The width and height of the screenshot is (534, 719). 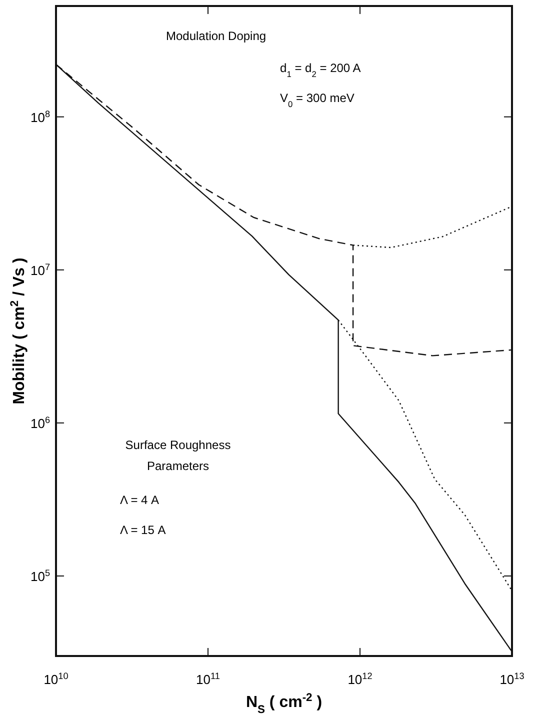 What do you see at coordinates (40, 576) in the screenshot?
I see `y-tick-label: 10$^{5}$` at bounding box center [40, 576].